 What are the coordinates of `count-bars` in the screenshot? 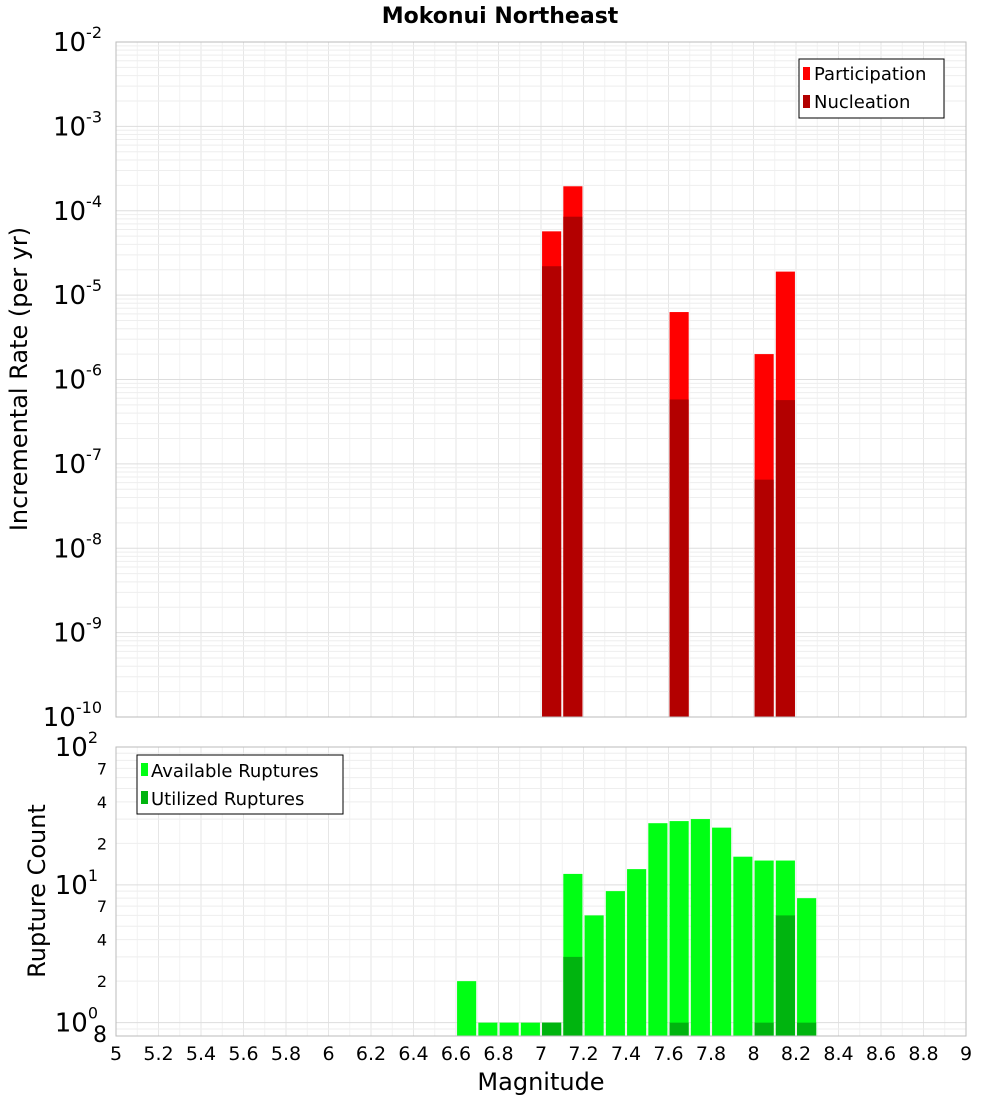 It's located at (637, 927).